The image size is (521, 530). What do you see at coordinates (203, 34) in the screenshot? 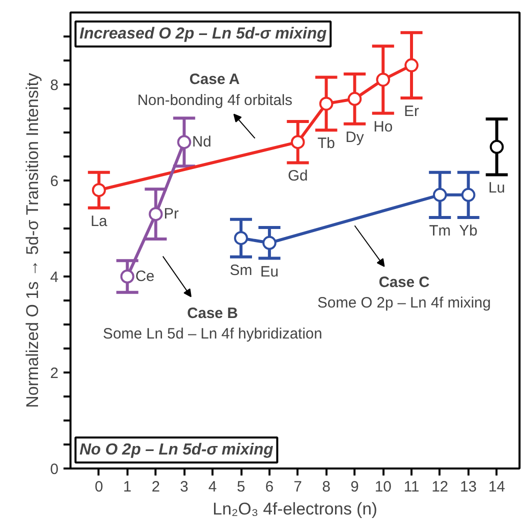
I see `annotation: Increased O 2p – Ln 5d-σ mixing` at bounding box center [203, 34].